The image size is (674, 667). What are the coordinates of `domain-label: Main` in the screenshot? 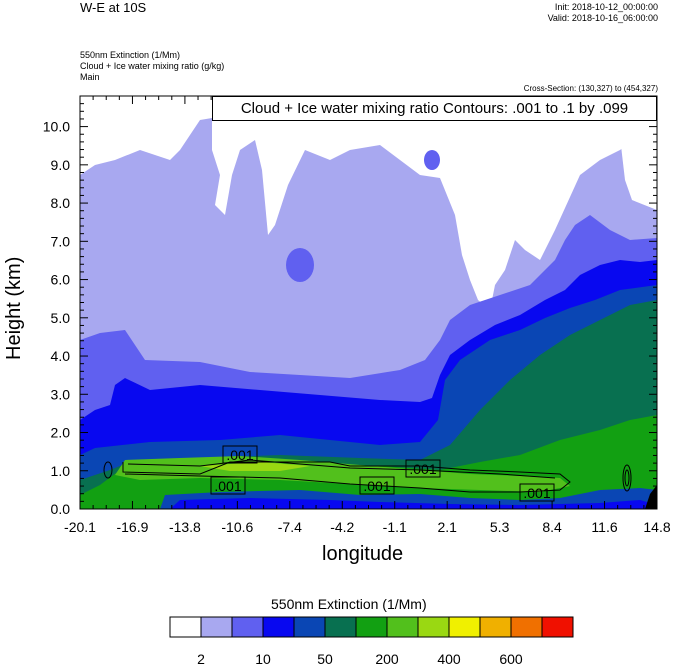 It's located at (90, 77).